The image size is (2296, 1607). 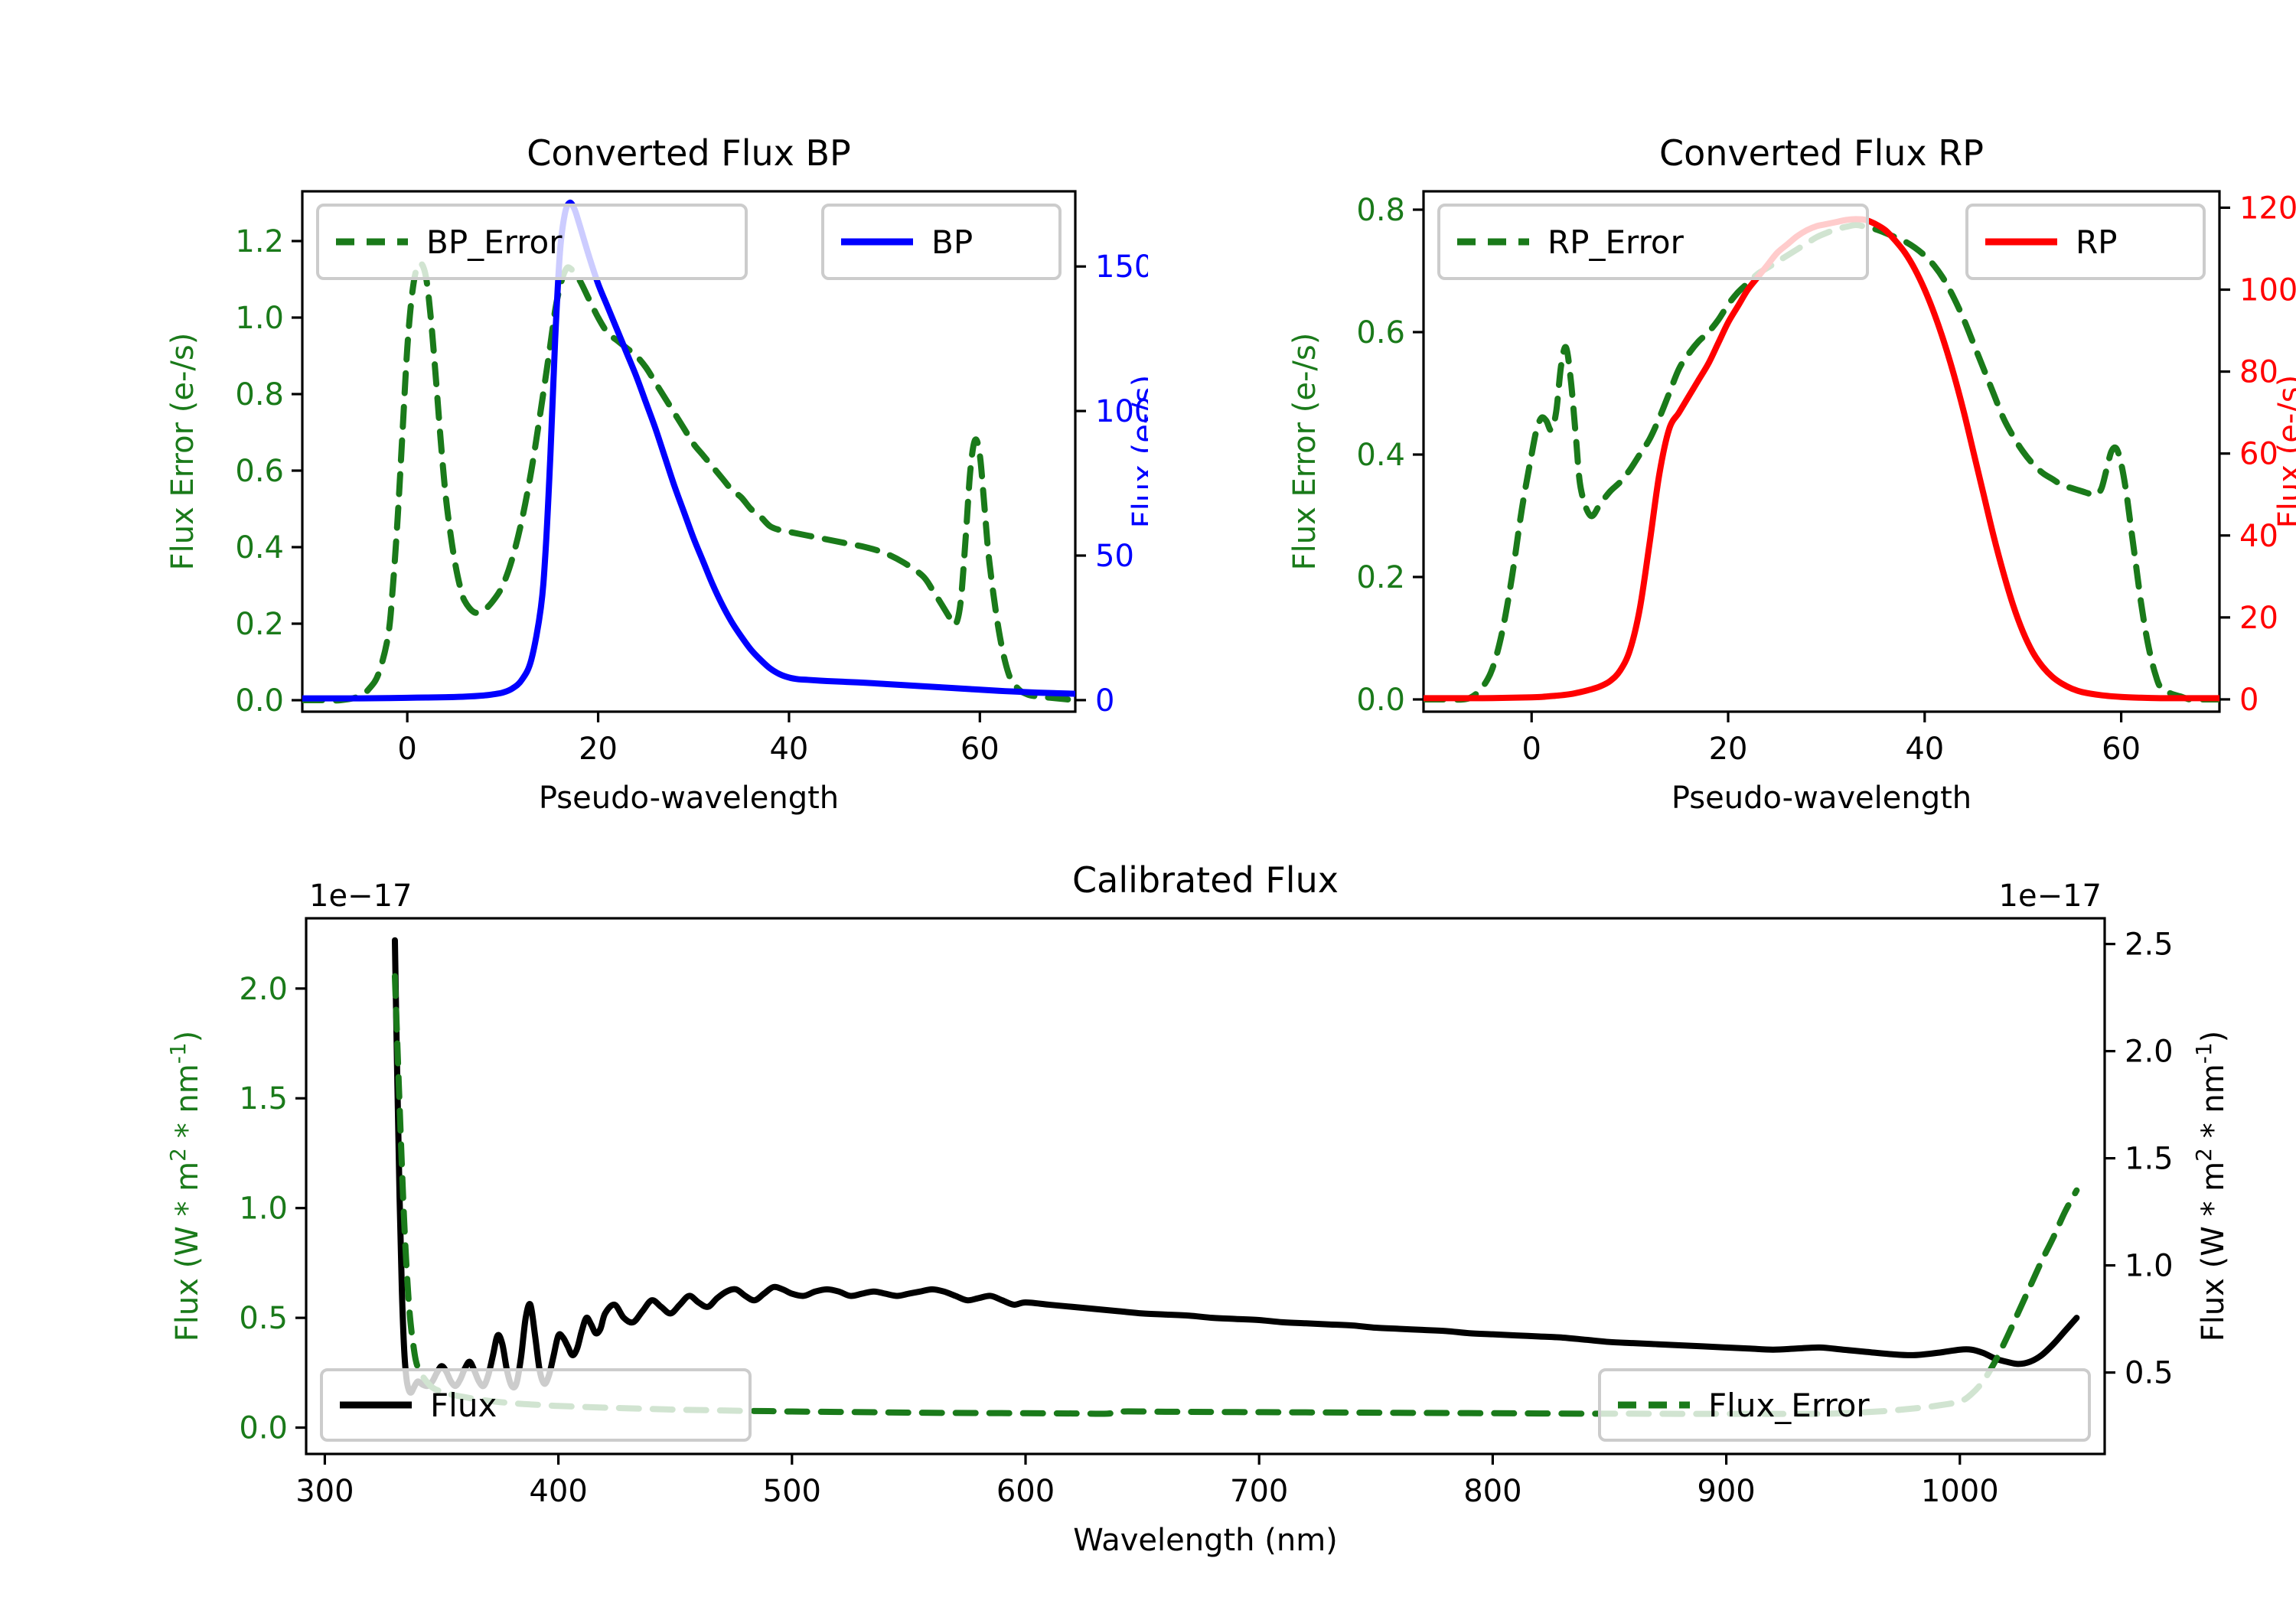 I want to click on y-axis-label-right: Flux (W * m2 * nm-1), so click(x=2211, y=1186).